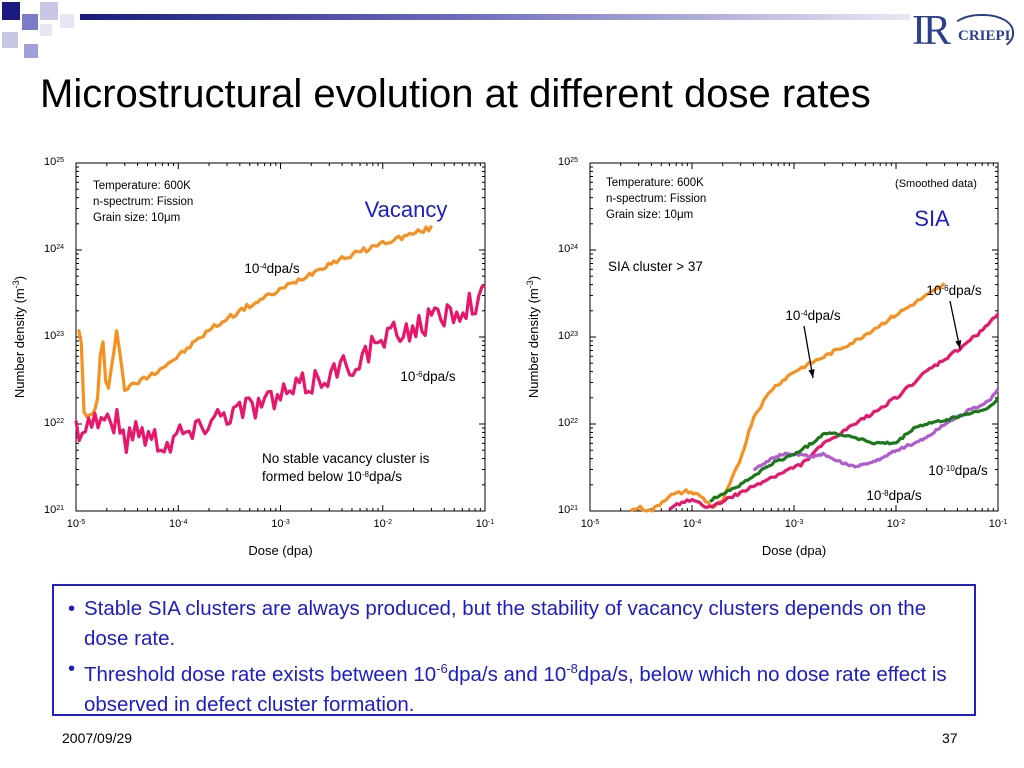  I want to click on chart-annotation: formed below 10-8dpa/s, so click(332, 476).